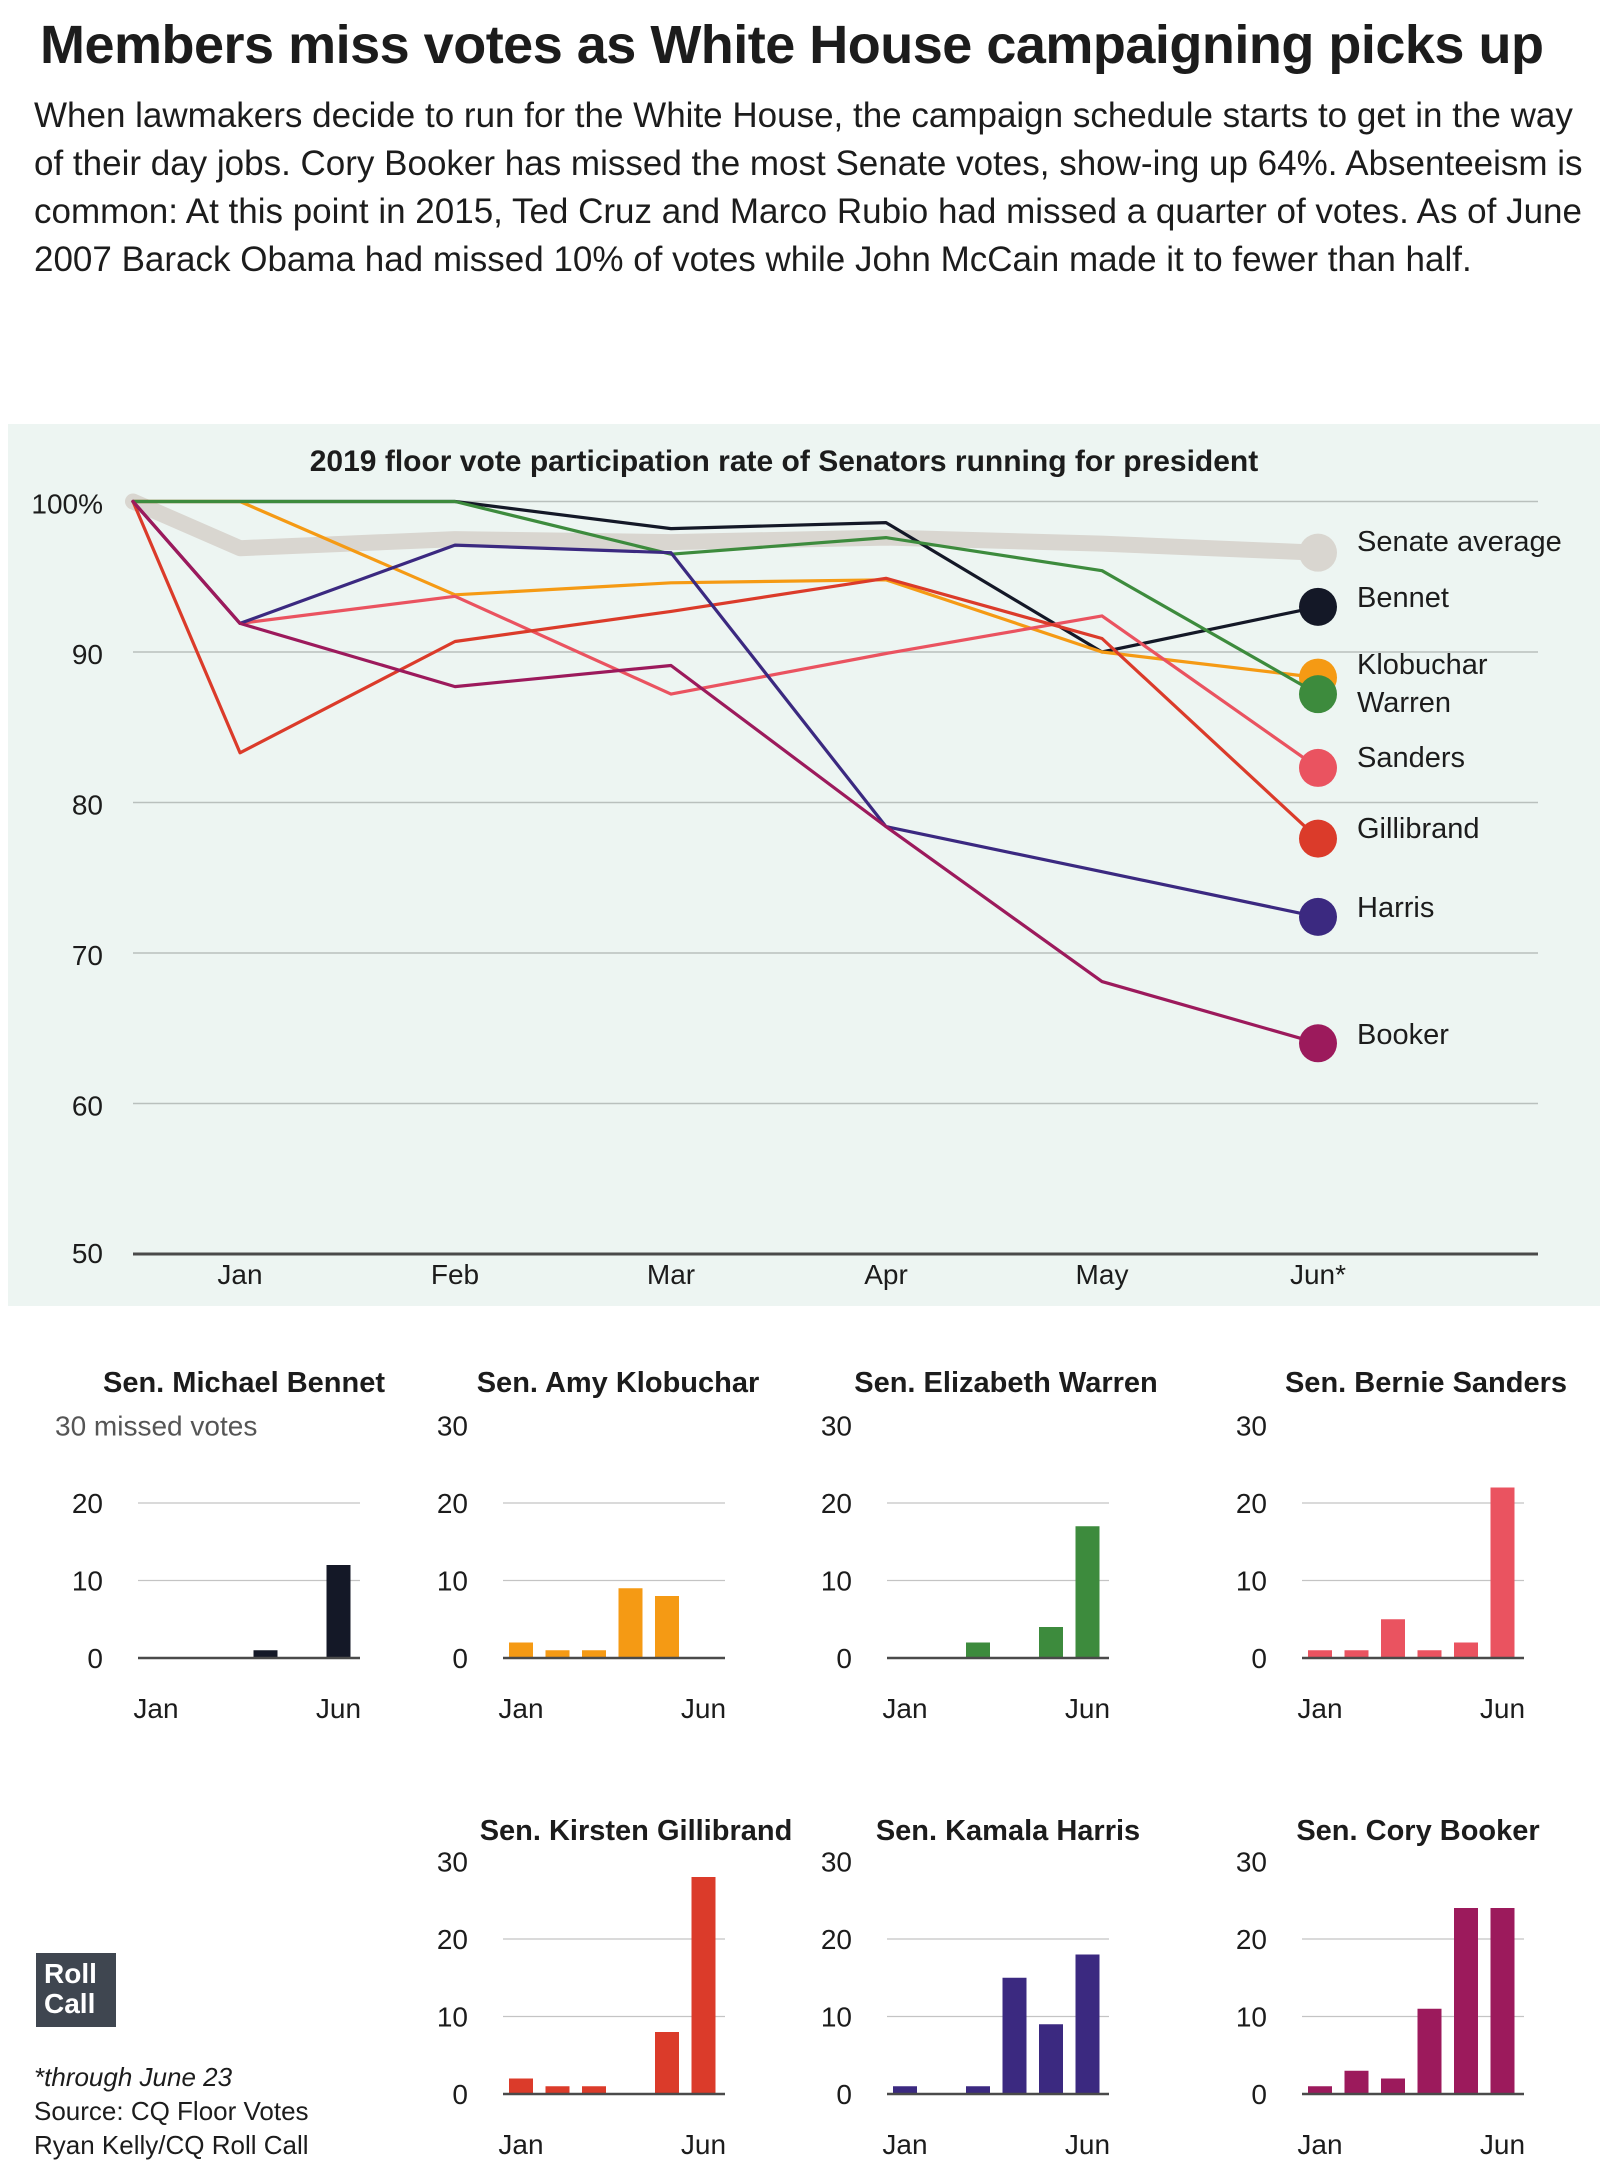 This screenshot has height=2184, width=1609. I want to click on logo-line-1: Roll, so click(70, 1973).